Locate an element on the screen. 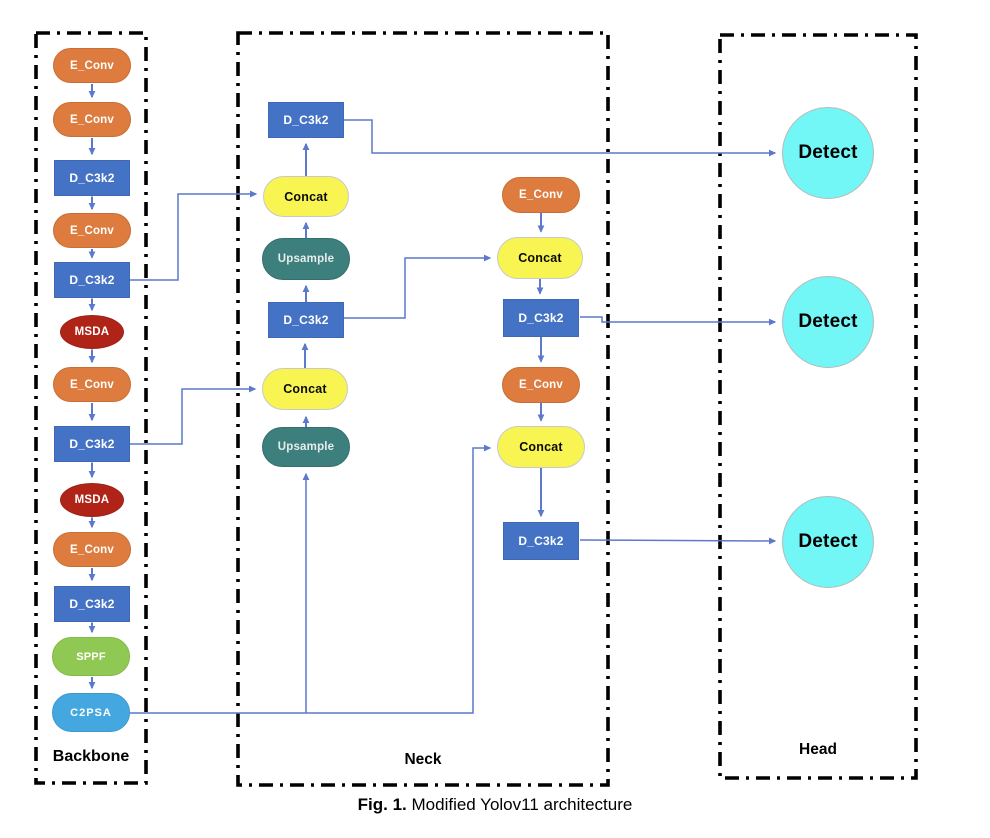 The height and width of the screenshot is (838, 990). backbone-e-conv-4: E_Conv is located at coordinates (92, 384).